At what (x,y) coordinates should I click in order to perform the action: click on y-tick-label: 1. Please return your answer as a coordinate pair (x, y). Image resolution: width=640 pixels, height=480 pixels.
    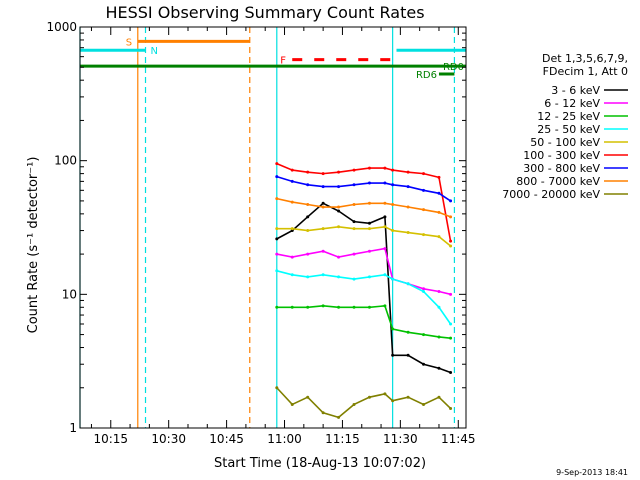
    Looking at the image, I should click on (73, 428).